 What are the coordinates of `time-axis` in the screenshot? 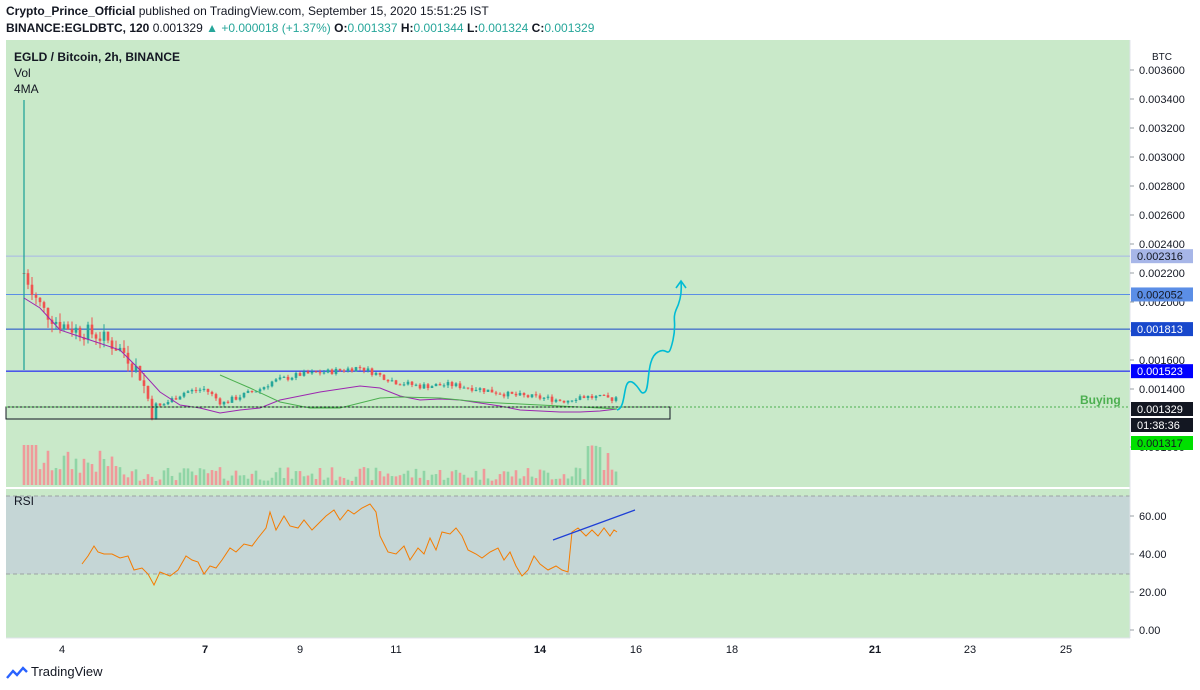 It's located at (568, 649).